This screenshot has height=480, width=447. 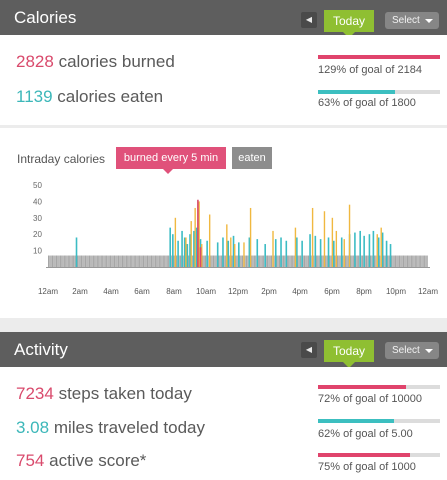 What do you see at coordinates (349, 354) in the screenshot?
I see `activity-today-button: Today` at bounding box center [349, 354].